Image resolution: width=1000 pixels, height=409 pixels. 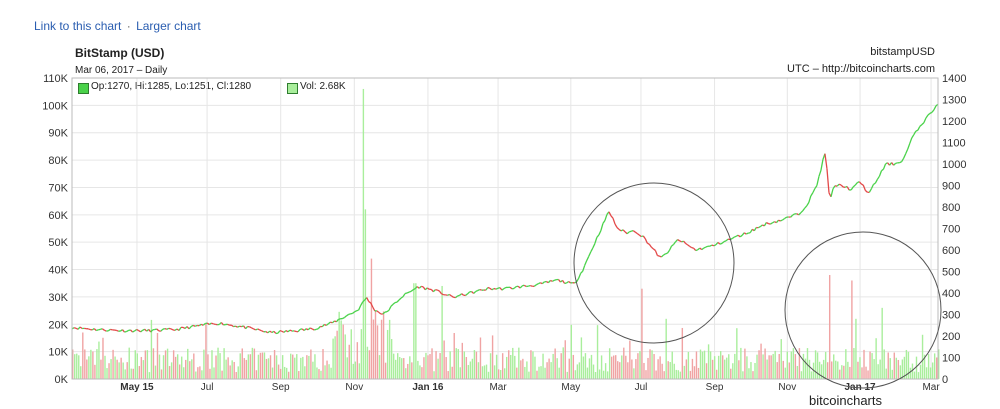 What do you see at coordinates (428, 387) in the screenshot?
I see `x-tick-label: Jan 16` at bounding box center [428, 387].